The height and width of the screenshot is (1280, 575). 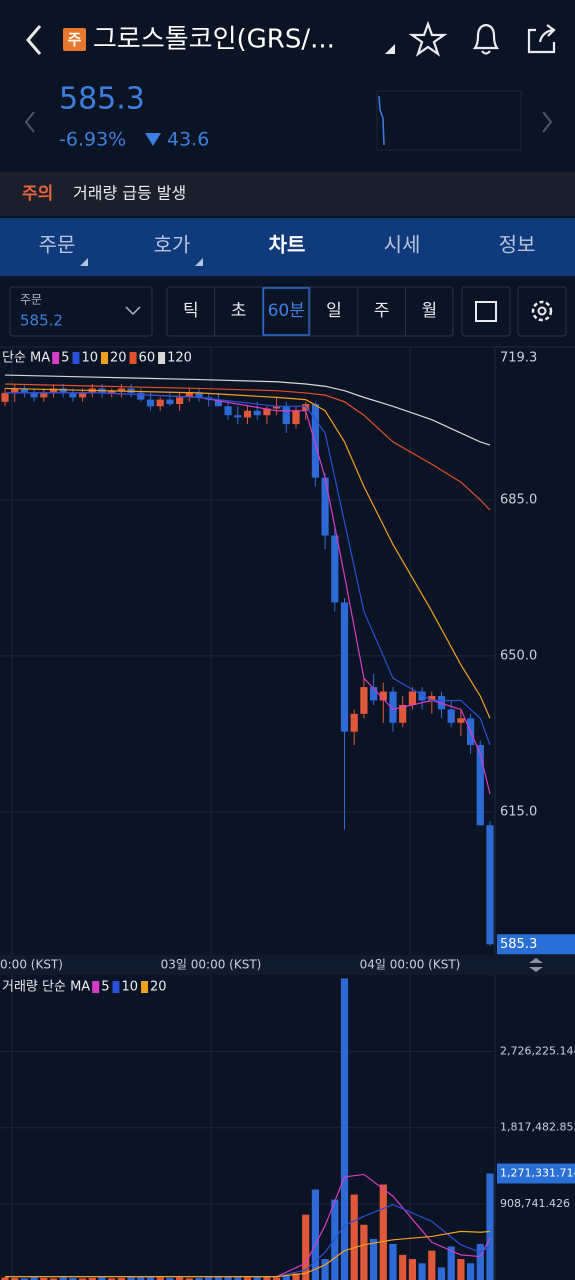 I want to click on mini-chart-frame, so click(x=449, y=120).